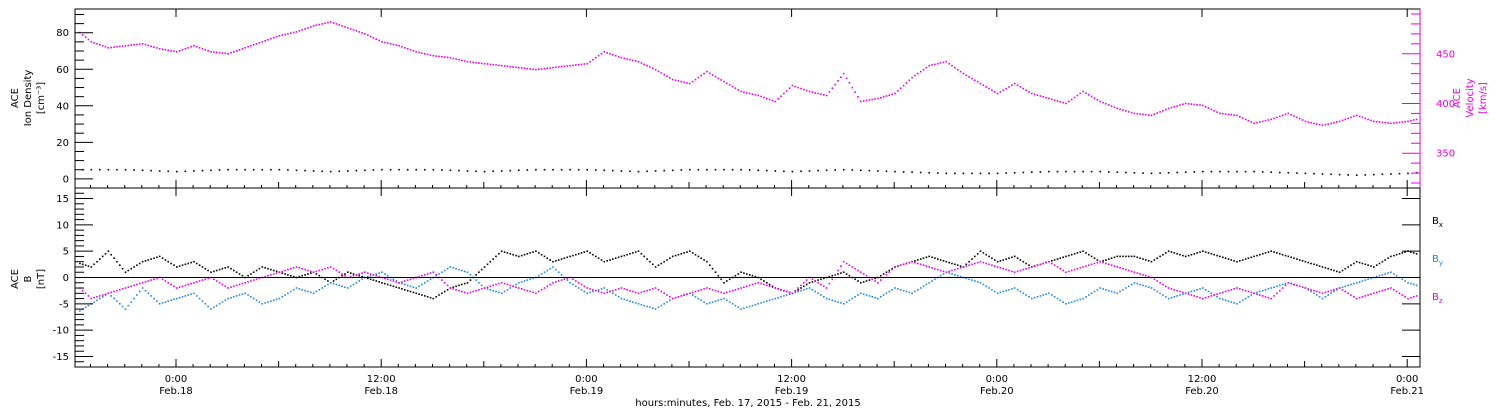 Image resolution: width=1500 pixels, height=410 pixels. What do you see at coordinates (1407, 379) in the screenshot?
I see `xtick-time-label: 0:00` at bounding box center [1407, 379].